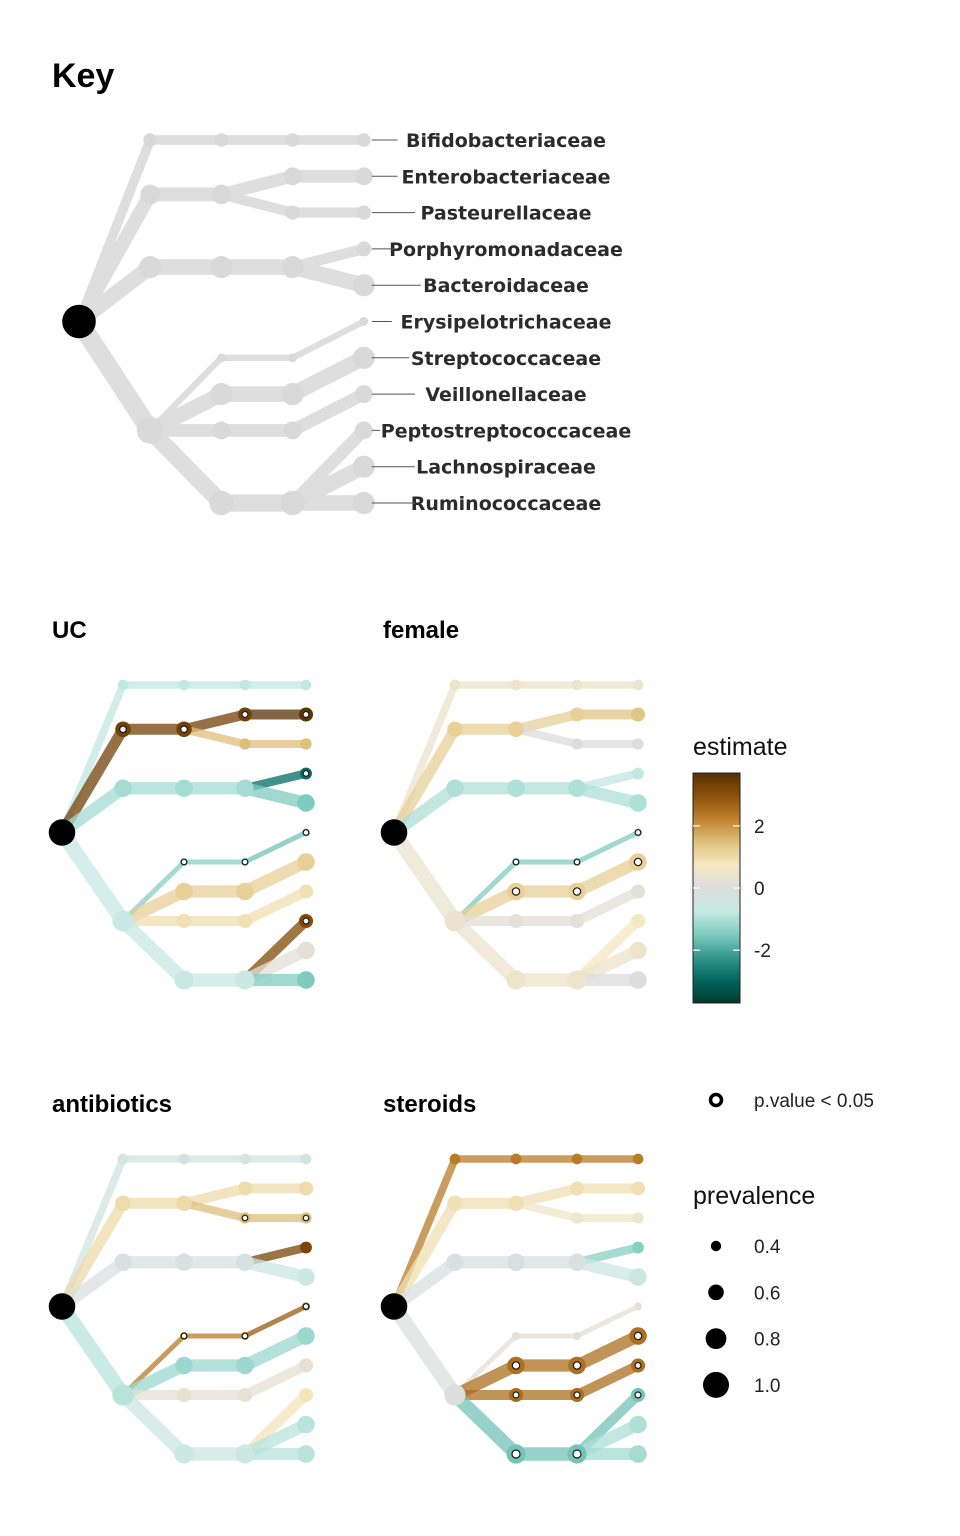  What do you see at coordinates (759, 889) in the screenshot?
I see `colorbar-tick-label: 0` at bounding box center [759, 889].